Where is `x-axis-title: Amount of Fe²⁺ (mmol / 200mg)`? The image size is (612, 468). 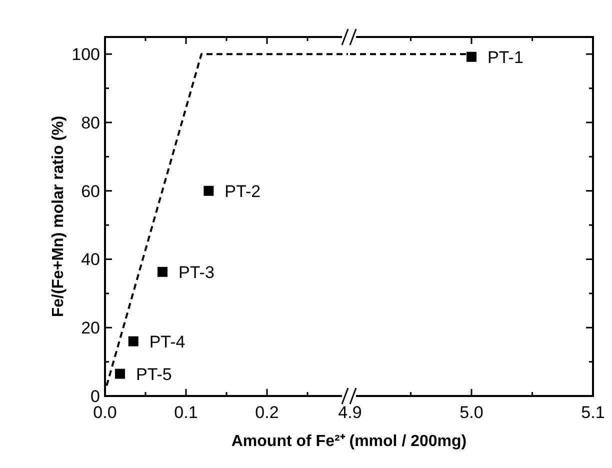 x-axis-title: Amount of Fe²⁺ (mmol / 200mg) is located at coordinates (349, 441).